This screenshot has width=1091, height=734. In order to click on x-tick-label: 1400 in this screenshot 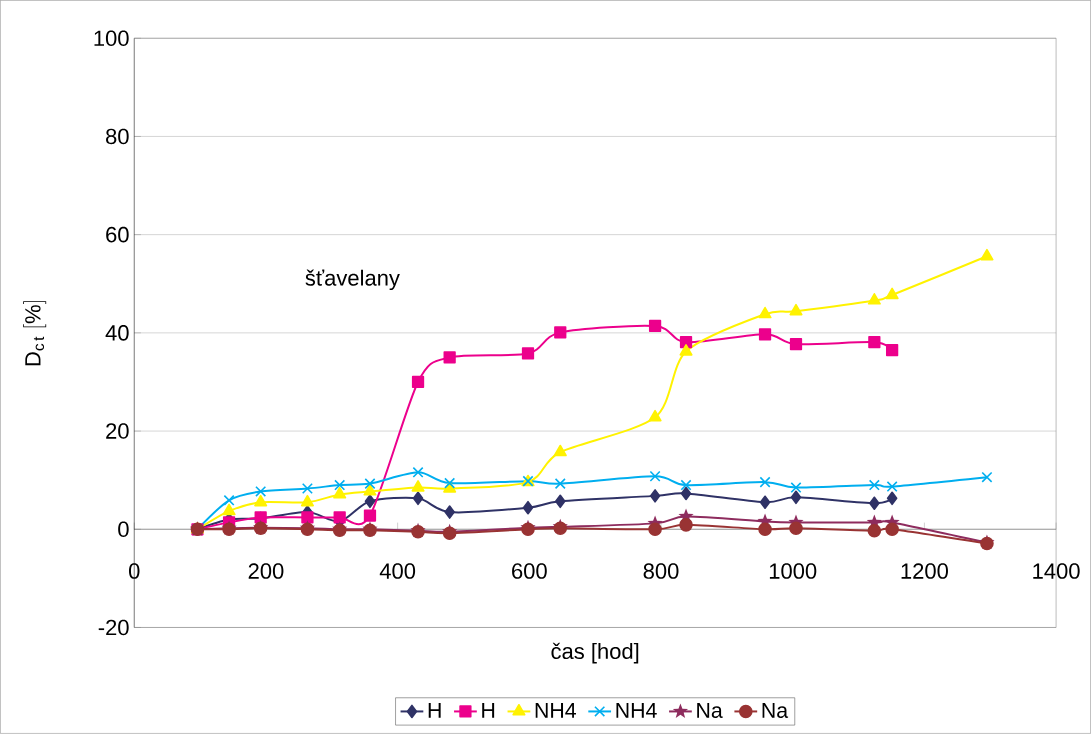, I will do `click(1056, 571)`.